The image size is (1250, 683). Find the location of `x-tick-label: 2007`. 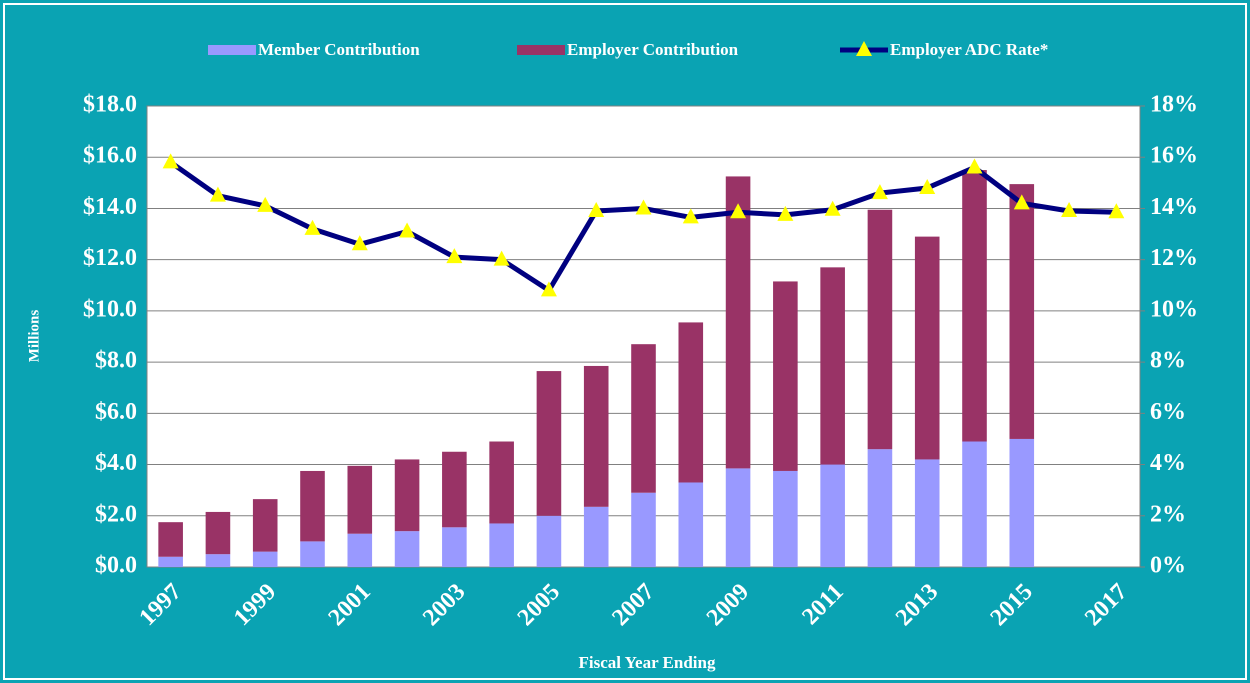

x-tick-label: 2007 is located at coordinates (633, 605).